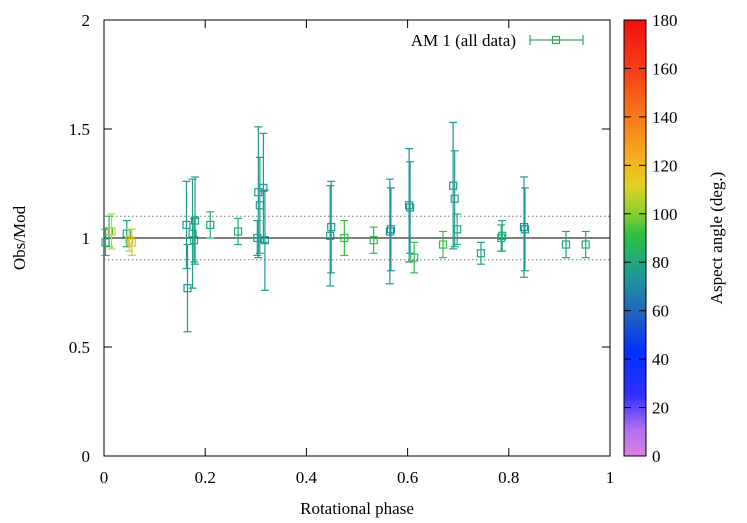 This screenshot has height=523, width=747. What do you see at coordinates (660, 262) in the screenshot?
I see `colorbar-tick-label: 80` at bounding box center [660, 262].